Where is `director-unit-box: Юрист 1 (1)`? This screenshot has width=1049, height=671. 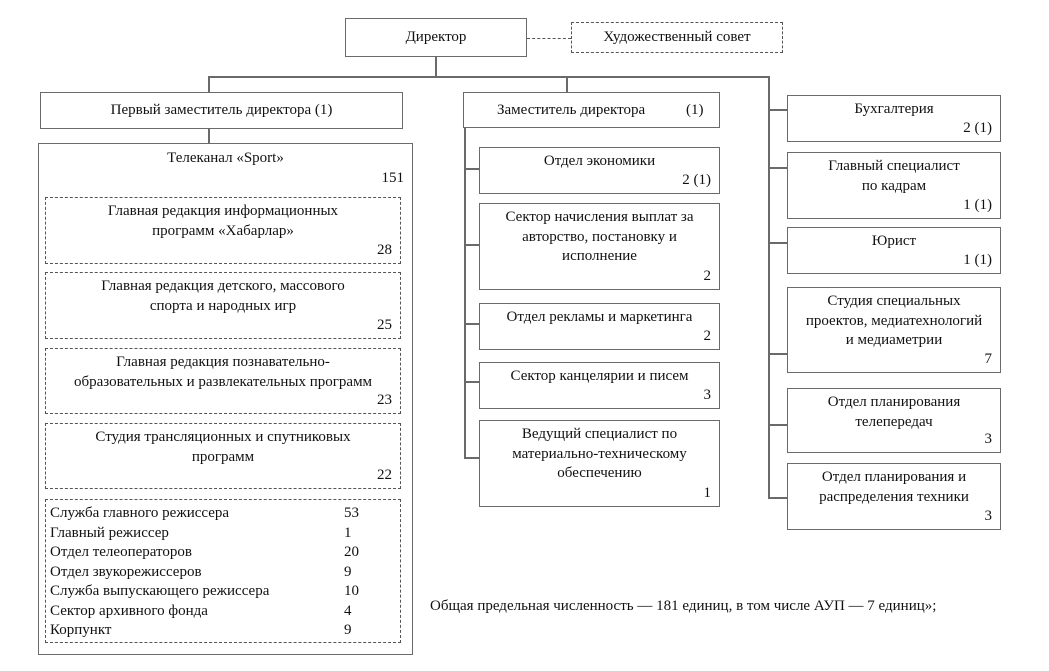
director-unit-box: Юрист 1 (1) is located at coordinates (894, 250).